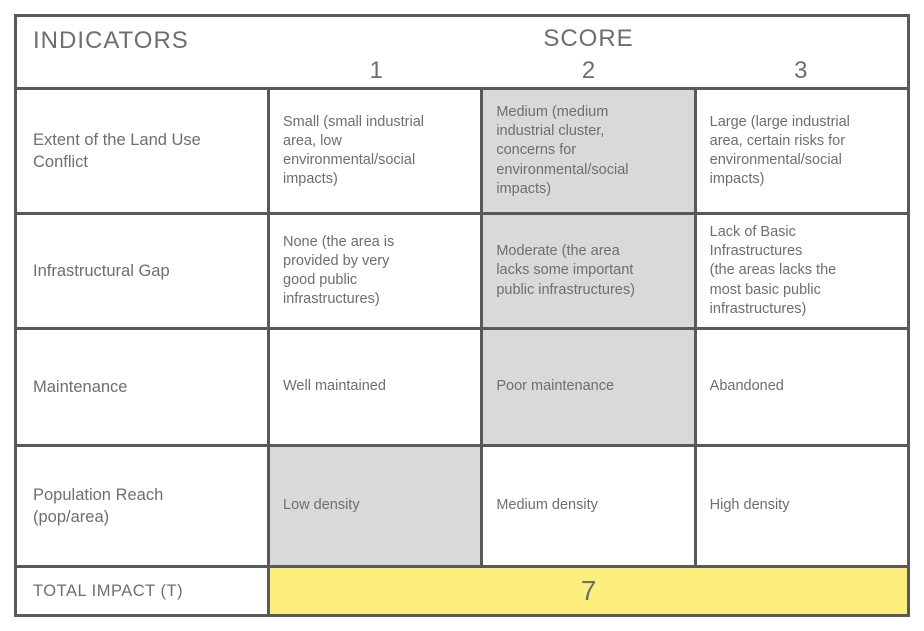 This screenshot has width=924, height=631. I want to click on indicators-header: INDICATORS, so click(111, 40).